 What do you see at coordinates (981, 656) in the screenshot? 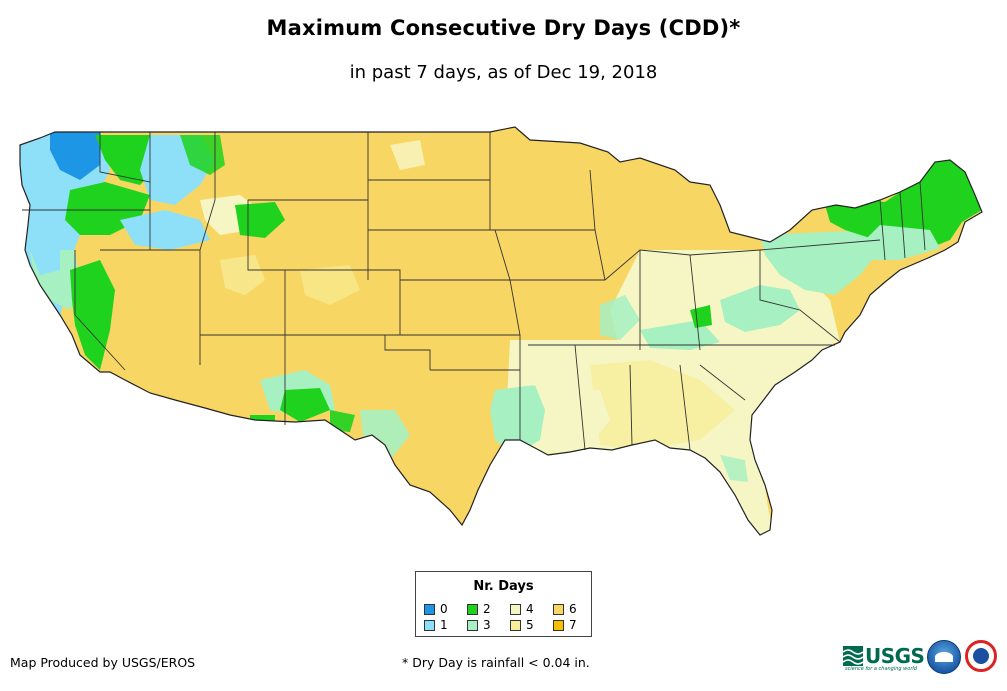
I see `nws-logo-icon` at bounding box center [981, 656].